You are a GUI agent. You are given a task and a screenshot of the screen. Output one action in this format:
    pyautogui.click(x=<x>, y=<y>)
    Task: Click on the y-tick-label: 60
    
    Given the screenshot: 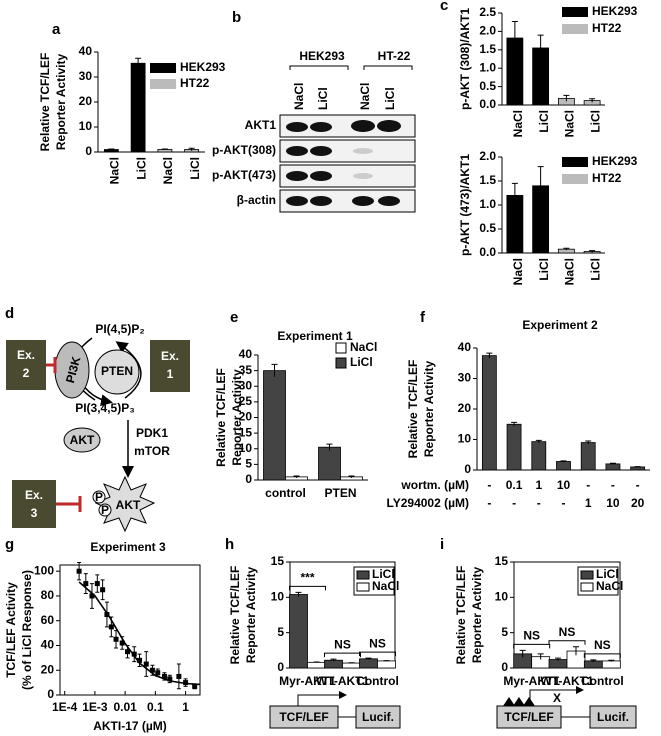 What is the action you would take?
    pyautogui.click(x=48, y=620)
    